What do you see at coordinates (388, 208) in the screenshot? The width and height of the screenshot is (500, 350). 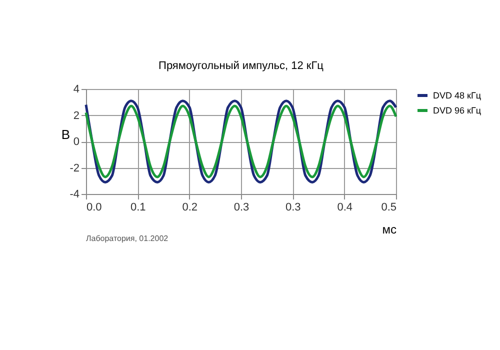 I see `x-tick-label: 0.5` at bounding box center [388, 208].